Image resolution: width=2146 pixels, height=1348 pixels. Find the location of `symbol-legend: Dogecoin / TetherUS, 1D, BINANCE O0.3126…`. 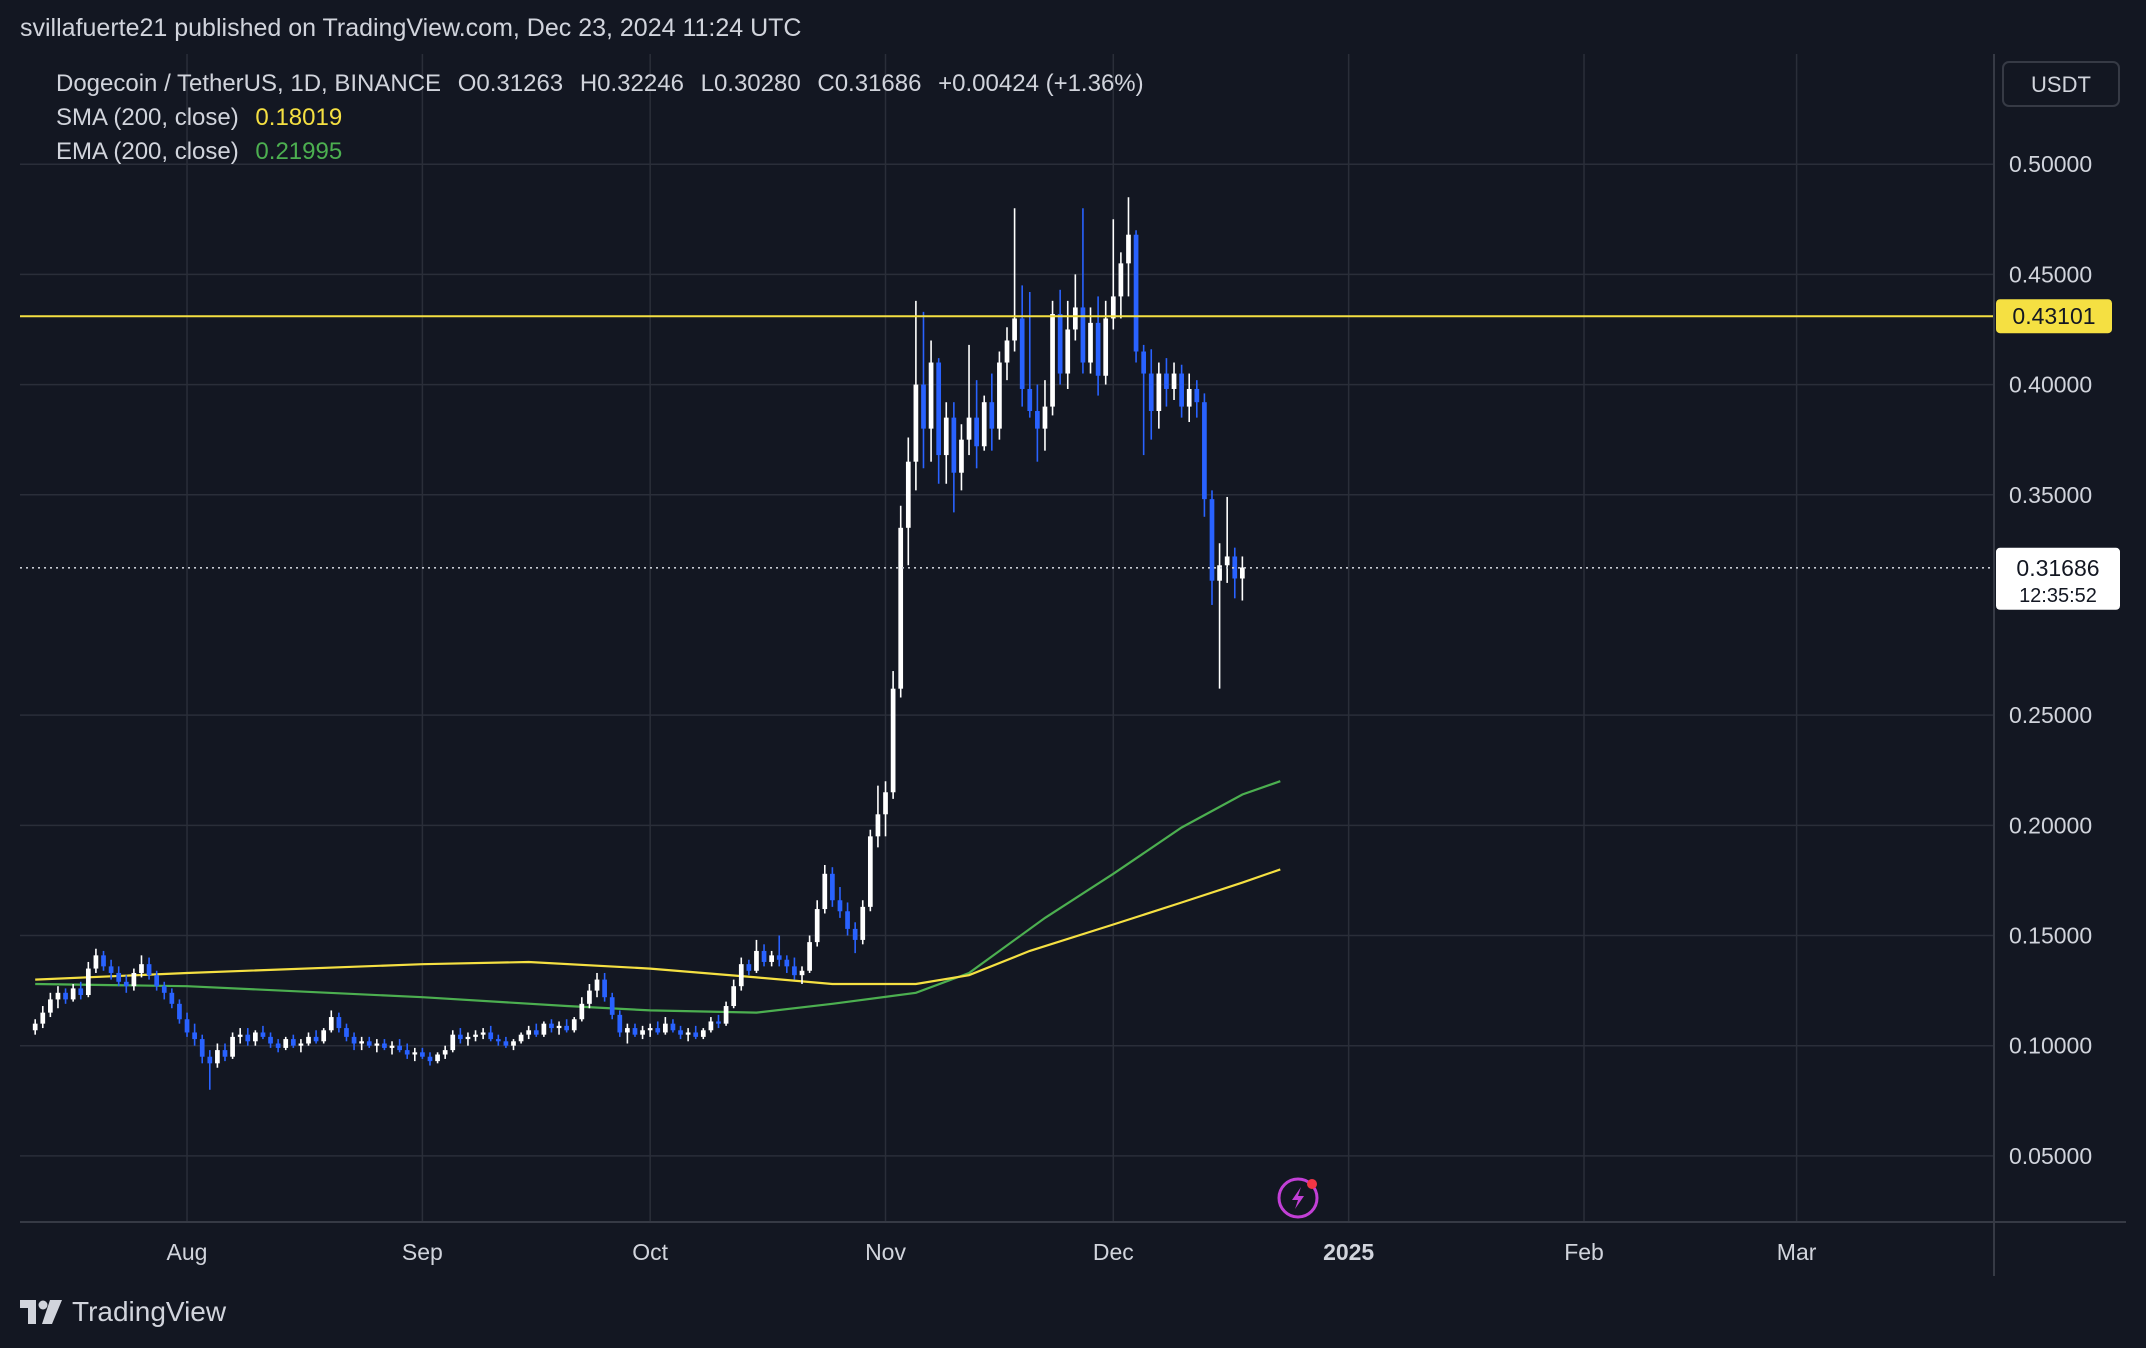

symbol-legend: Dogecoin / TetherUS, 1D, BINANCE O0.3126… is located at coordinates (605, 84).